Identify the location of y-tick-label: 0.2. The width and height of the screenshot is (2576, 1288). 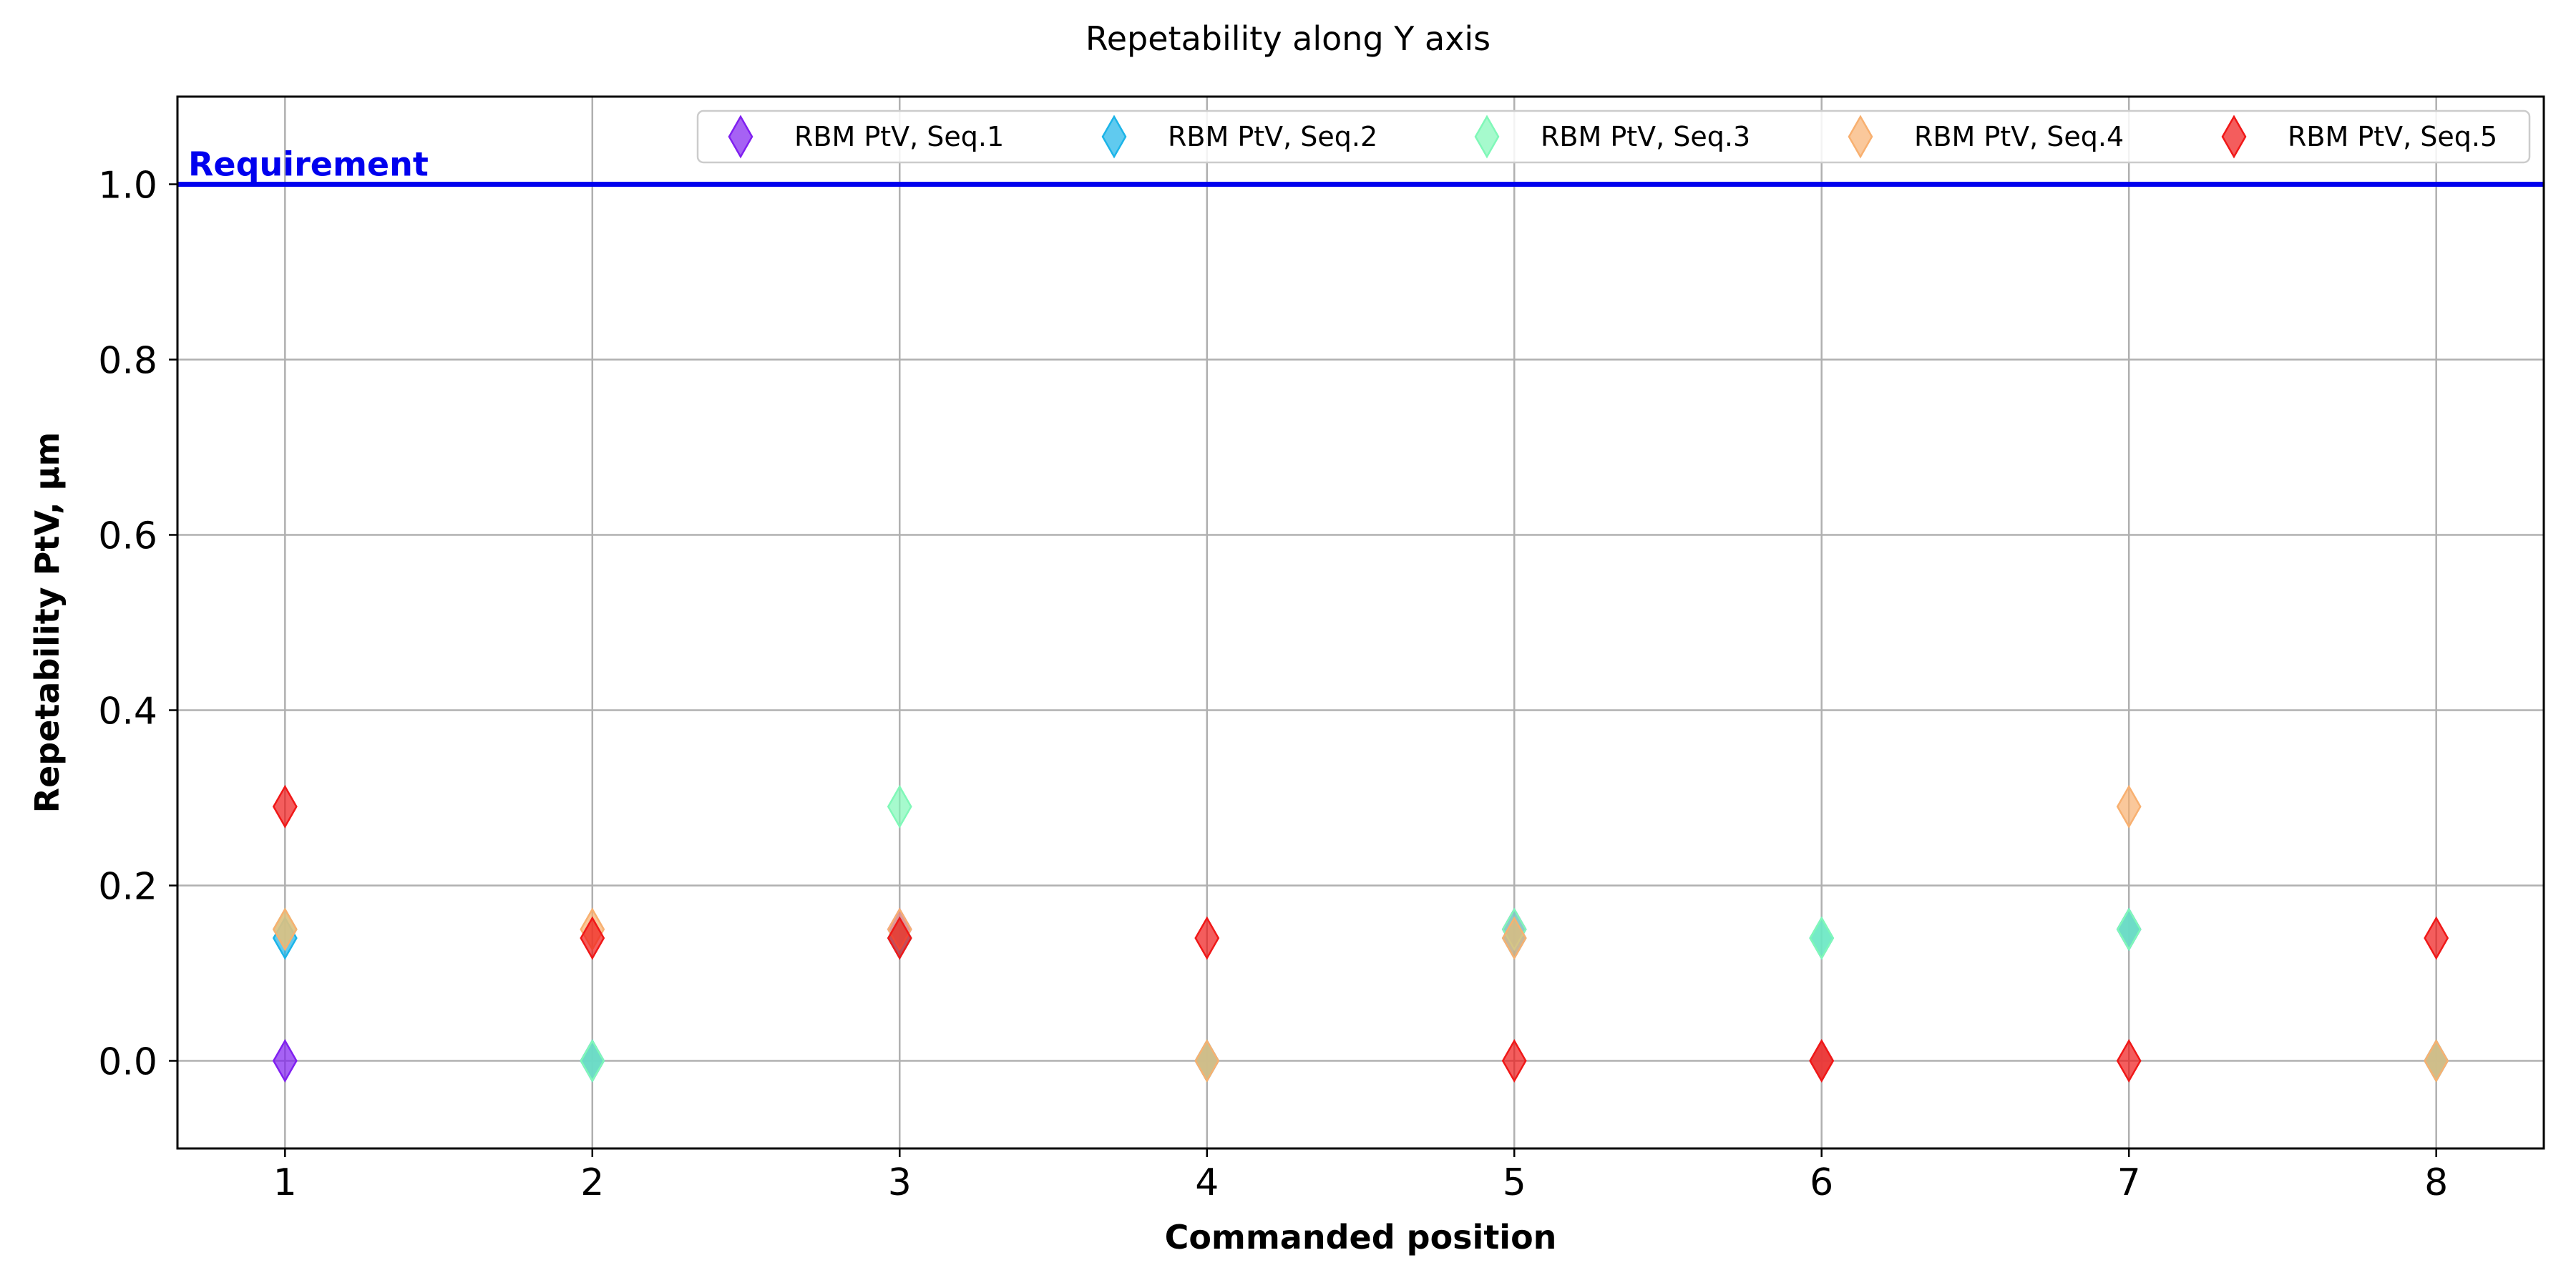
(127, 887).